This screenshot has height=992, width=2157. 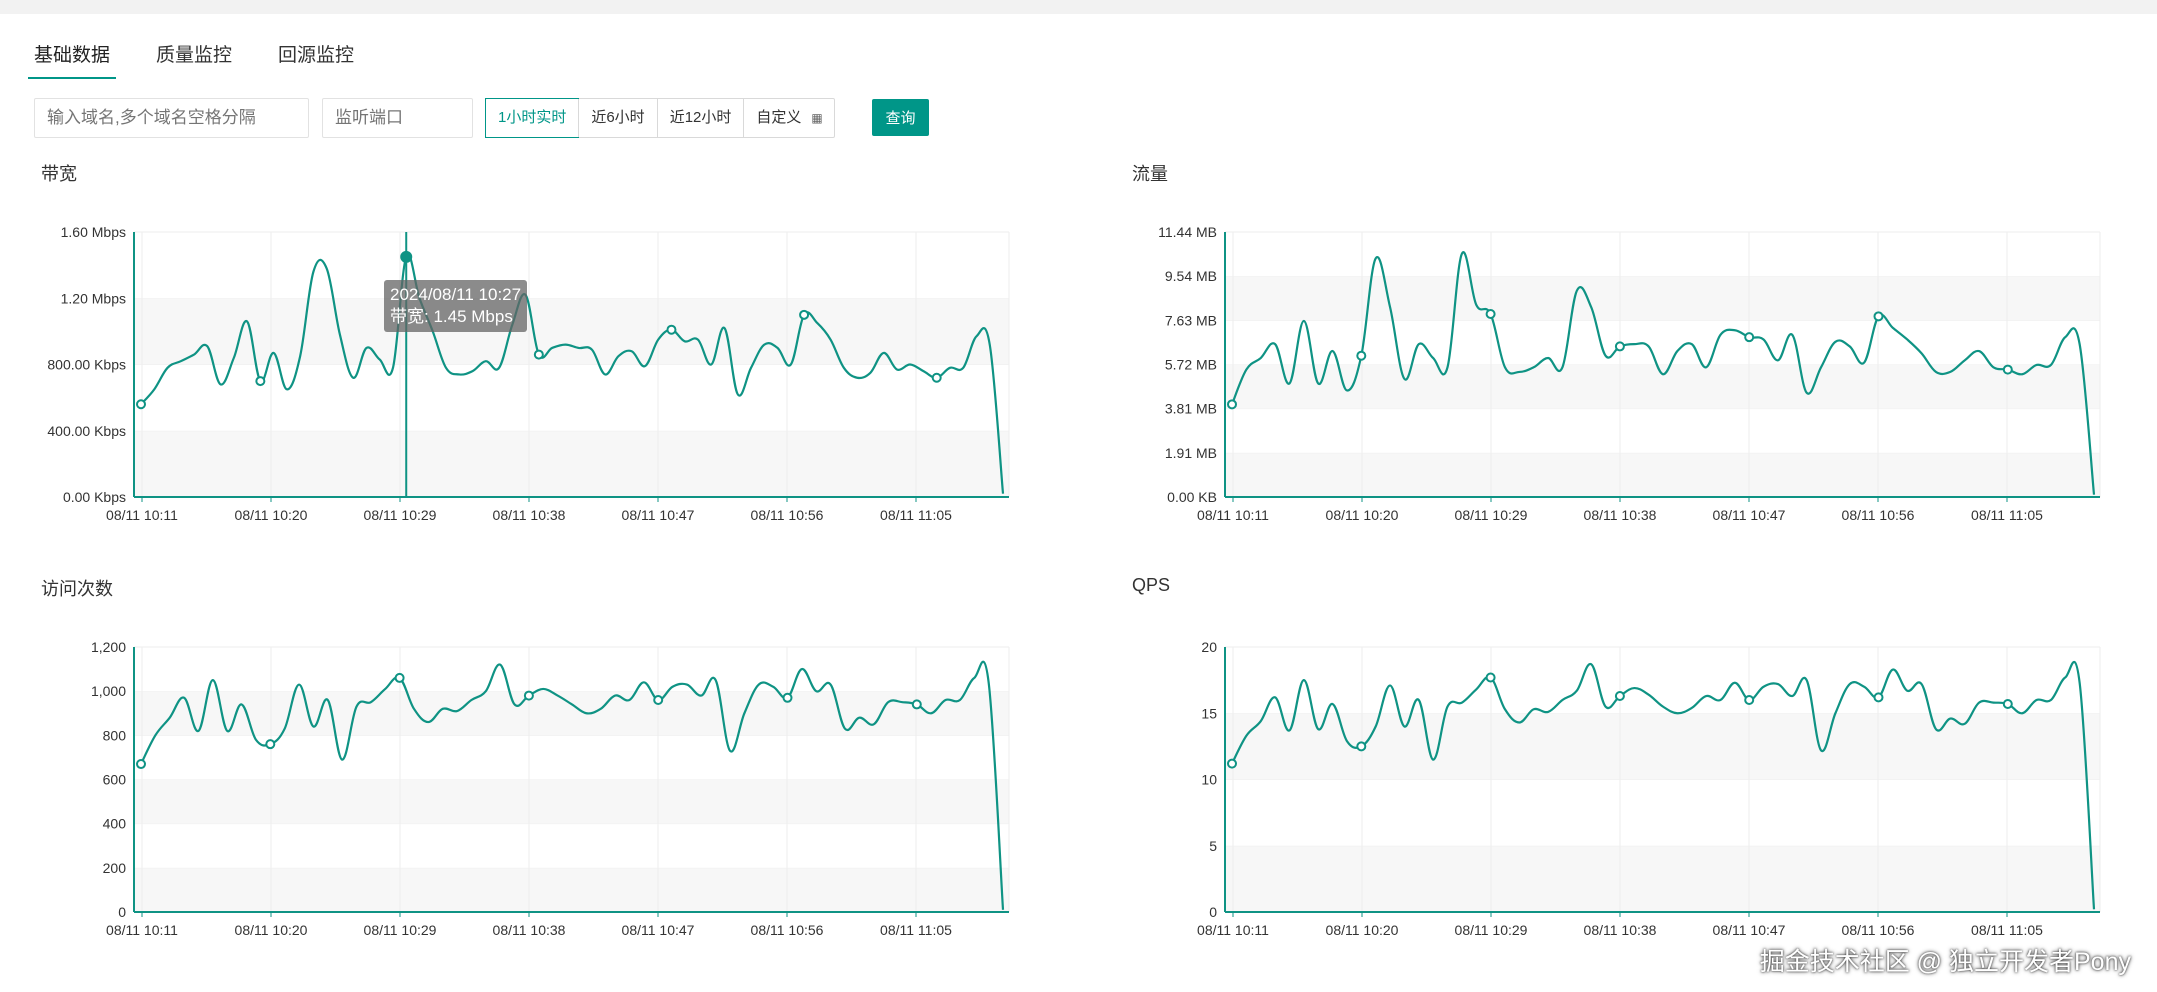 I want to click on chart-title-qps: QPS, so click(x=1151, y=585).